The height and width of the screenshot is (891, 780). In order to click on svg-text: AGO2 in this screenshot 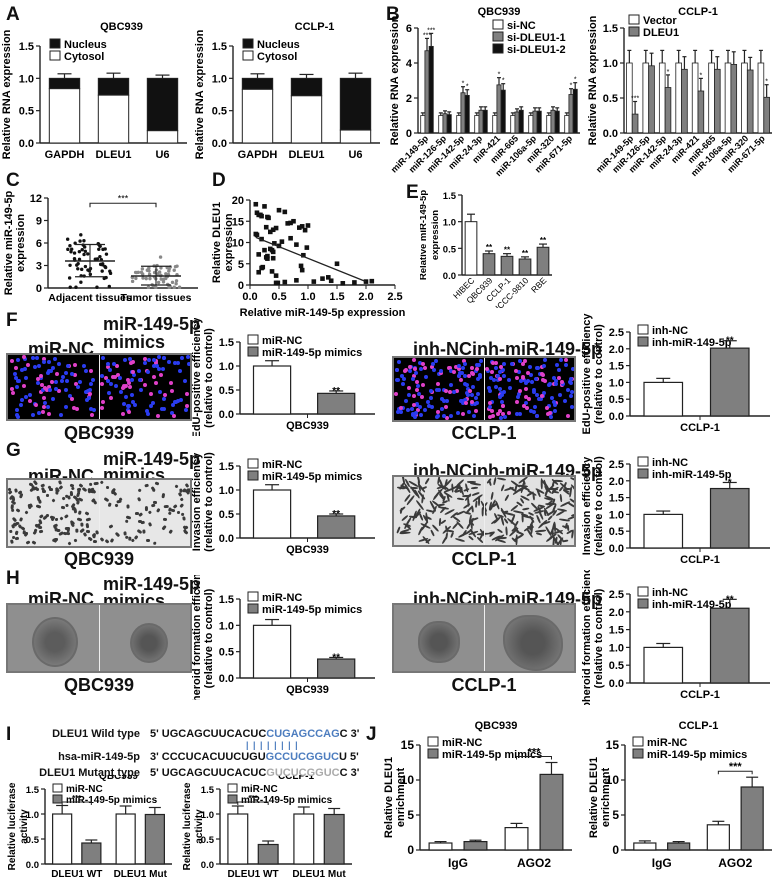, I will do `click(735, 863)`.